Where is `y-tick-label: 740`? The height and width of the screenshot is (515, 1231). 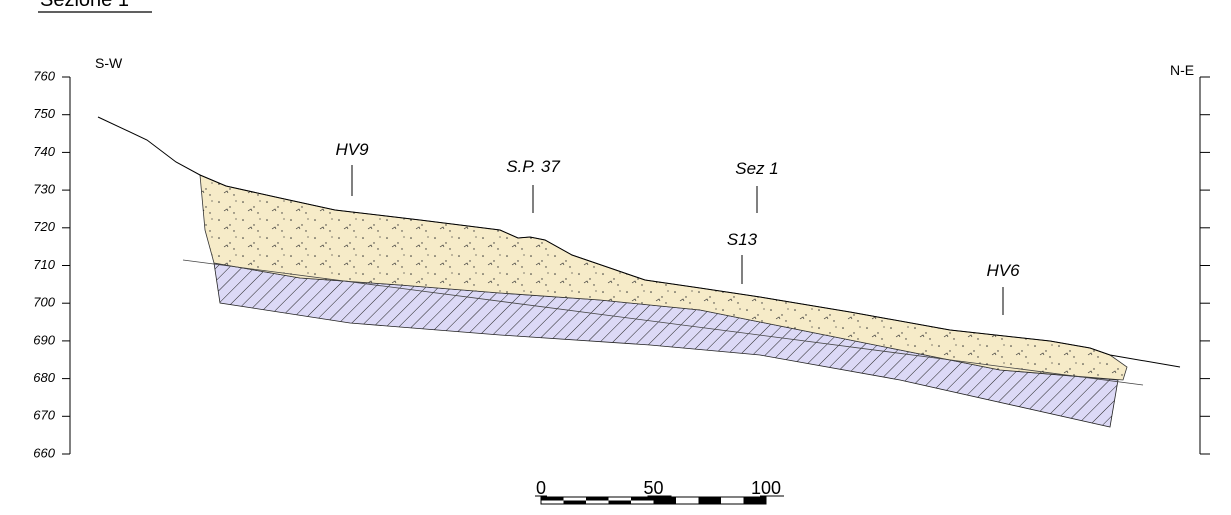
y-tick-label: 740 is located at coordinates (44, 151).